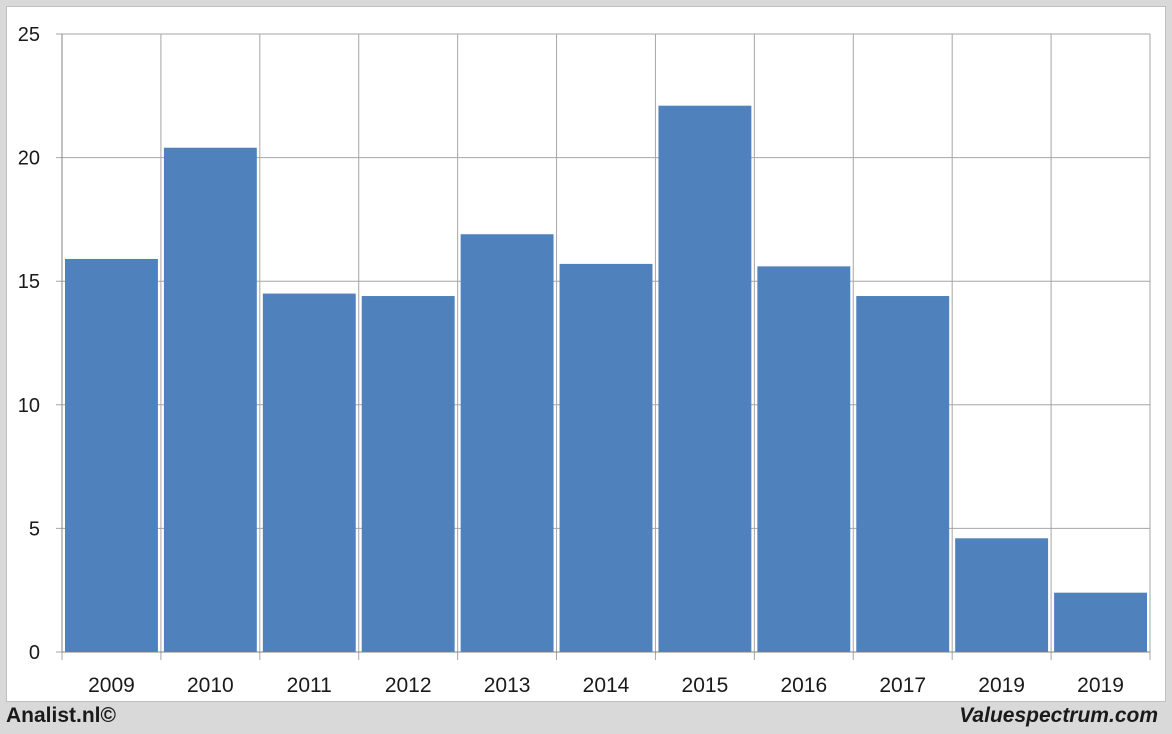 This screenshot has height=734, width=1172. What do you see at coordinates (606, 685) in the screenshot?
I see `x-tick-label: 2014` at bounding box center [606, 685].